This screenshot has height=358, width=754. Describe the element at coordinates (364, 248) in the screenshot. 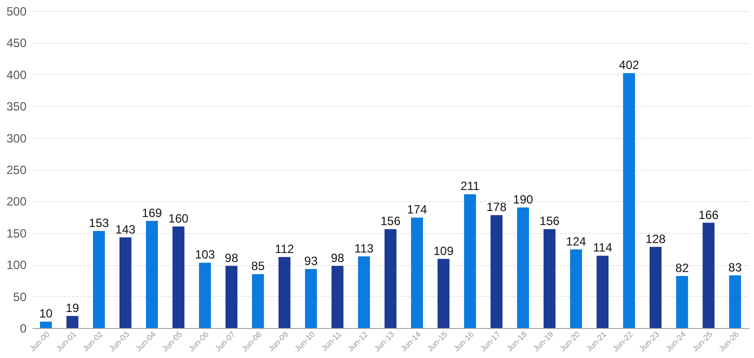

I see `data-label: 113` at that location.